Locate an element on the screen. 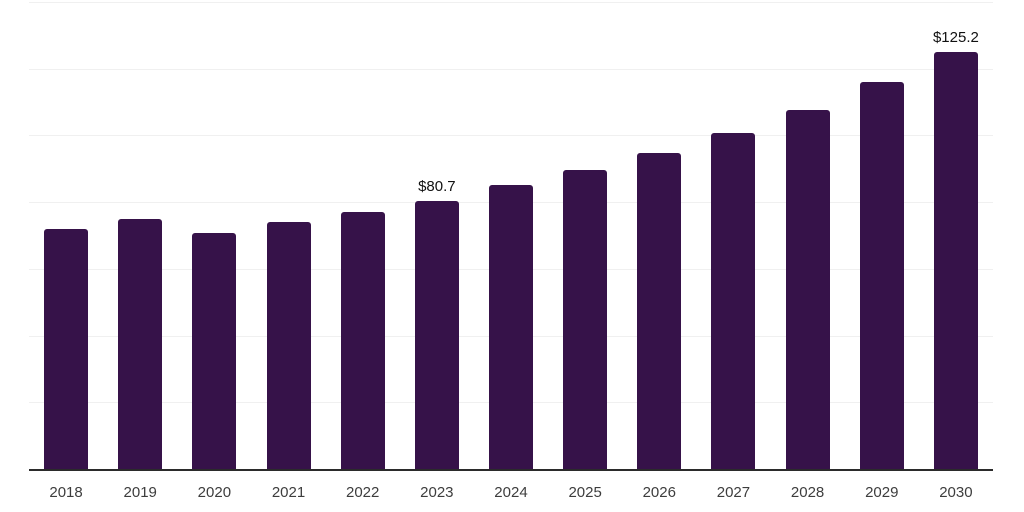 This screenshot has width=1024, height=512. x-tick-label-2028: 2028 is located at coordinates (807, 492).